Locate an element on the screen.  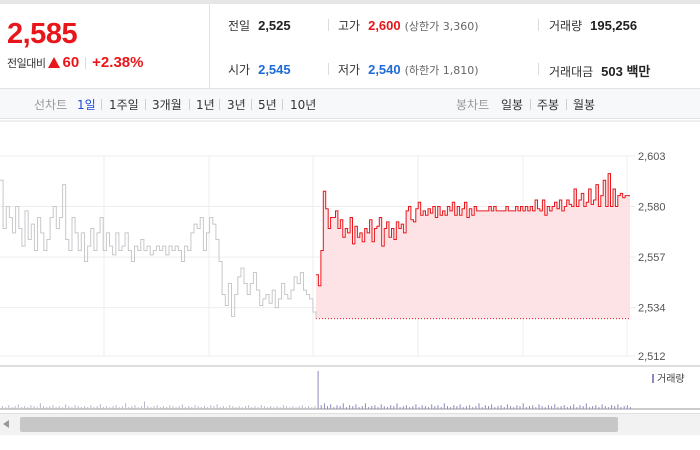
volume-legend: 거래량 is located at coordinates (668, 379).